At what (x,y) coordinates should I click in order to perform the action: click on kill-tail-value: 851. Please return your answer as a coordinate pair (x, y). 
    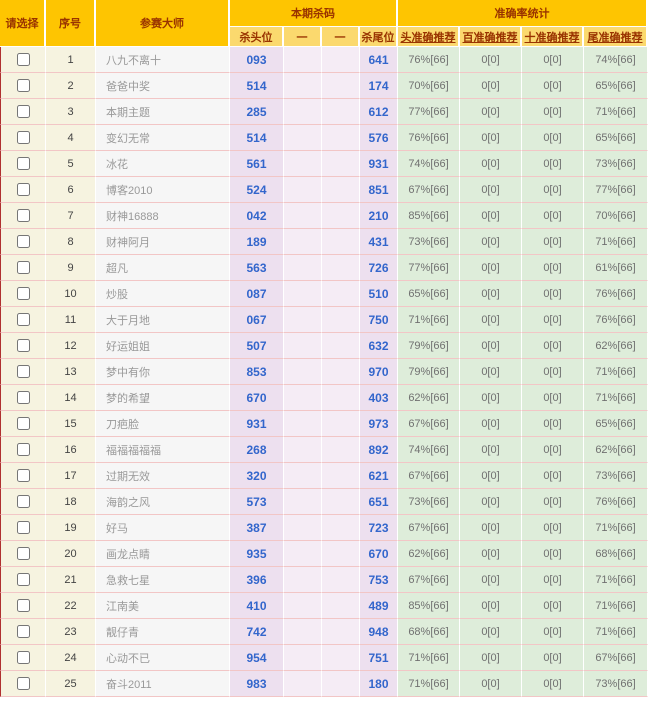
    Looking at the image, I should click on (379, 190).